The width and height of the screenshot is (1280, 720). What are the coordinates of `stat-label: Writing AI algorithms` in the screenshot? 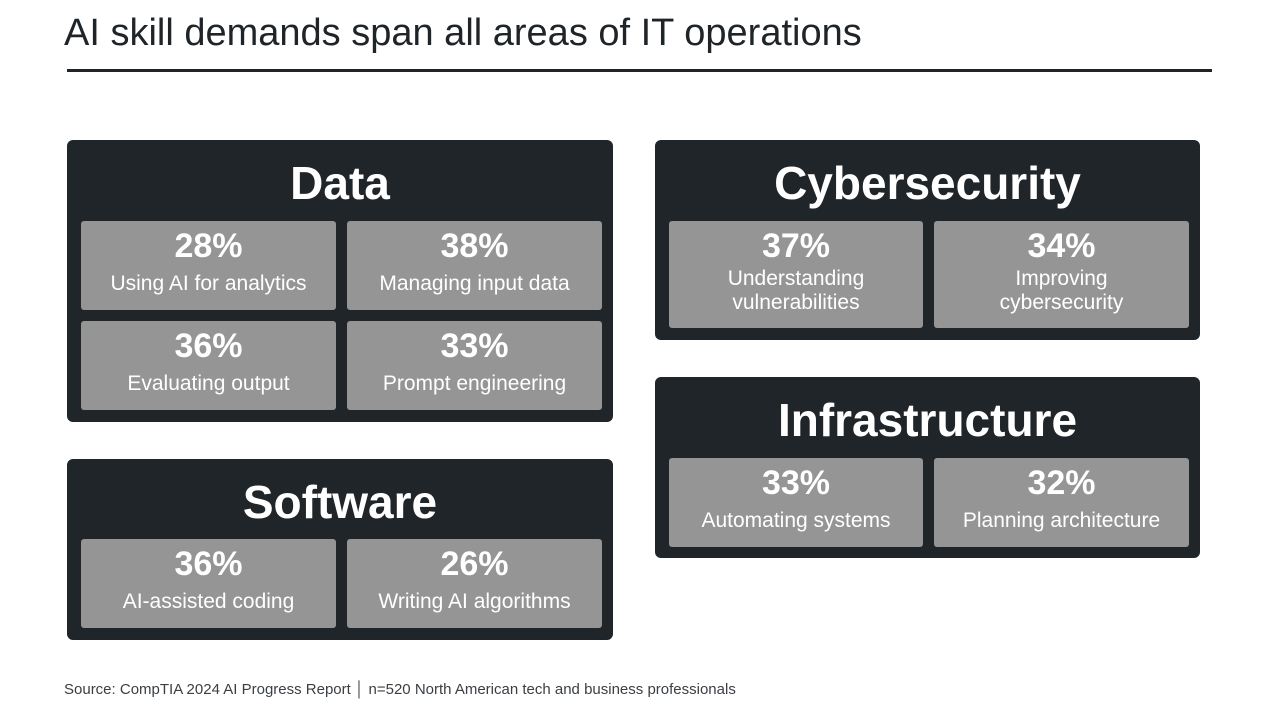 It's located at (474, 601).